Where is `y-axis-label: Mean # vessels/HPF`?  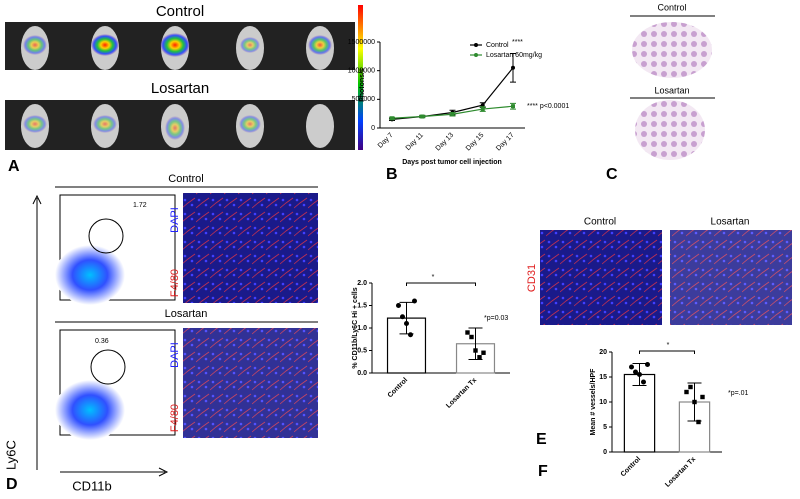
y-axis-label: Mean # vessels/HPF is located at coordinates (593, 402).